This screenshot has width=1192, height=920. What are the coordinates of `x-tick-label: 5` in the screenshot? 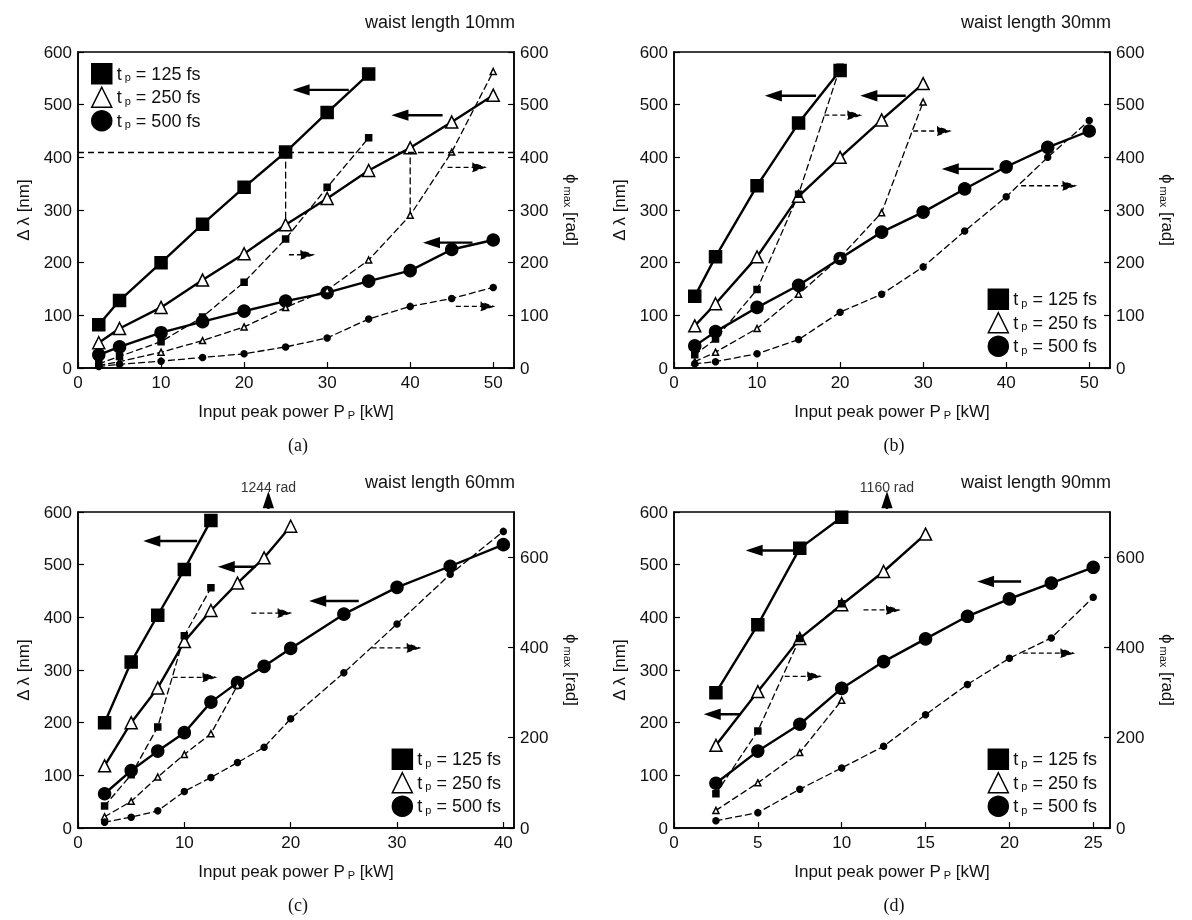 It's located at (758, 842).